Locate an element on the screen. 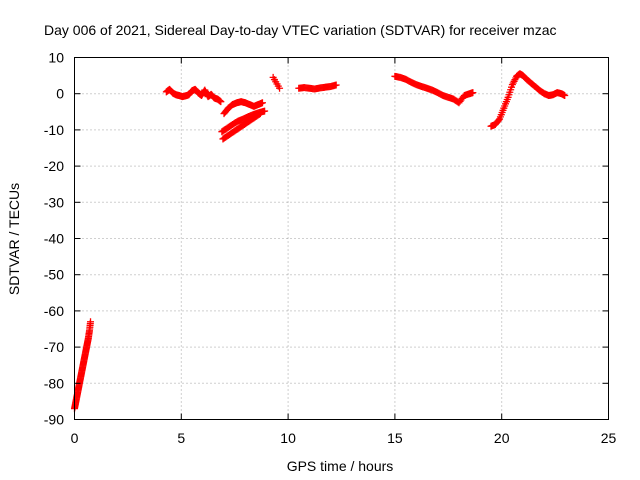 The width and height of the screenshot is (640, 480). x-tick-label: 15 is located at coordinates (395, 438).